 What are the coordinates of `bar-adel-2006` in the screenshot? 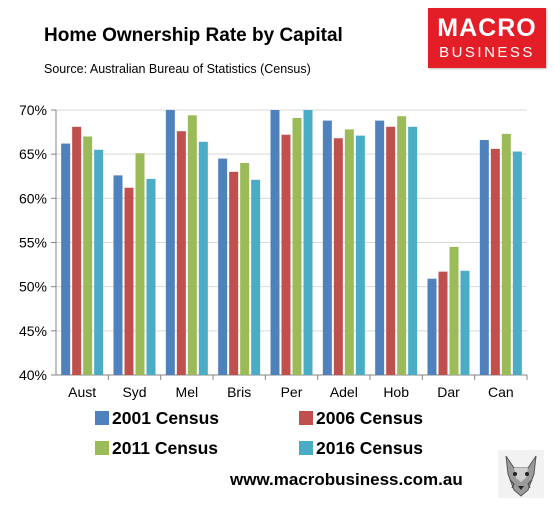 It's located at (338, 256).